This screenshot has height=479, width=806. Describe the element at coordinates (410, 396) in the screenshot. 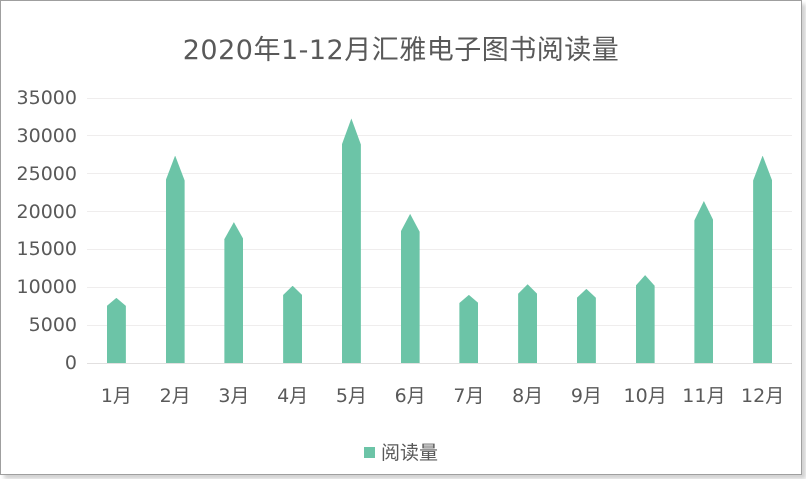

I see `x-axis-tick-label: 6月` at that location.